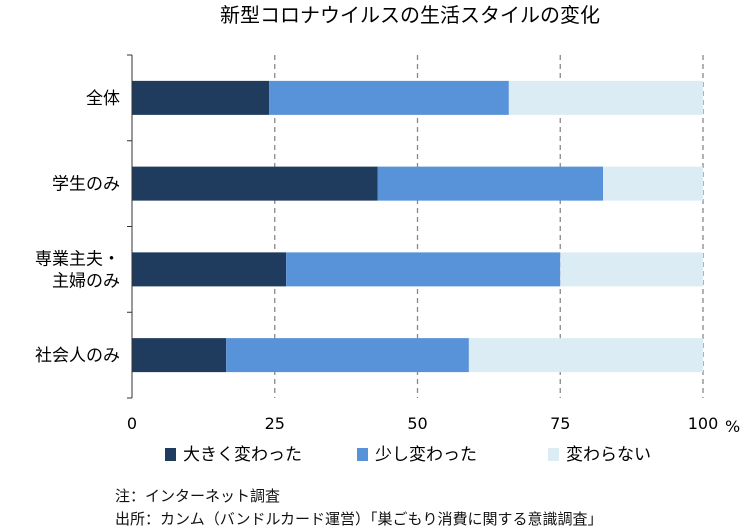 The width and height of the screenshot is (750, 532). Describe the element at coordinates (103, 99) in the screenshot. I see `category-label: 全体` at that location.